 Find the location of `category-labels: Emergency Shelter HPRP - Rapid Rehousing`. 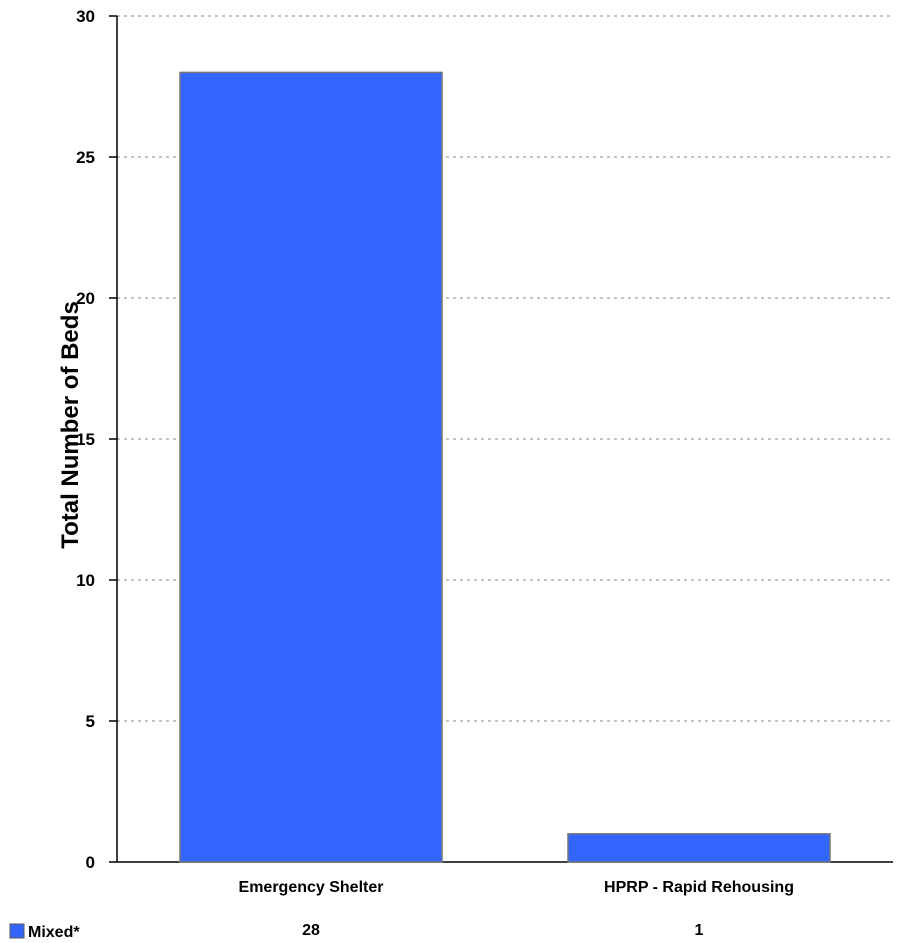

category-labels: Emergency Shelter HPRP - Rapid Rehousing is located at coordinates (516, 887).